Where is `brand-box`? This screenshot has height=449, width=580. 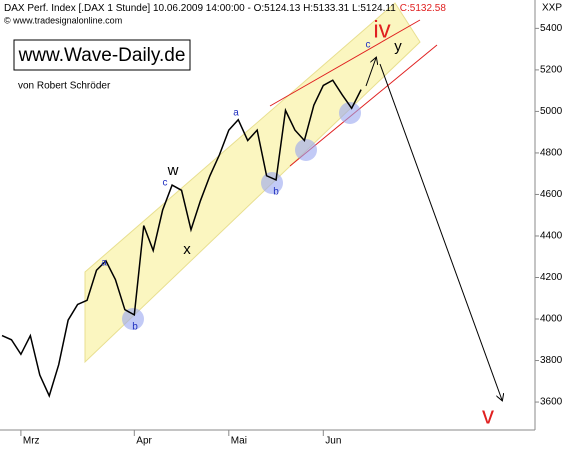 brand-box is located at coordinates (102, 55).